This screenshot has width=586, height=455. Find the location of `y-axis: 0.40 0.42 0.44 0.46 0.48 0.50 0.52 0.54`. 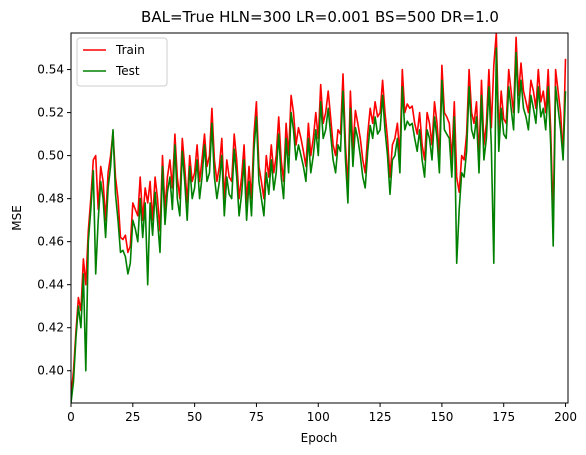

y-axis: 0.40 0.42 0.44 0.46 0.48 0.50 0.52 0.54 is located at coordinates (54, 220).